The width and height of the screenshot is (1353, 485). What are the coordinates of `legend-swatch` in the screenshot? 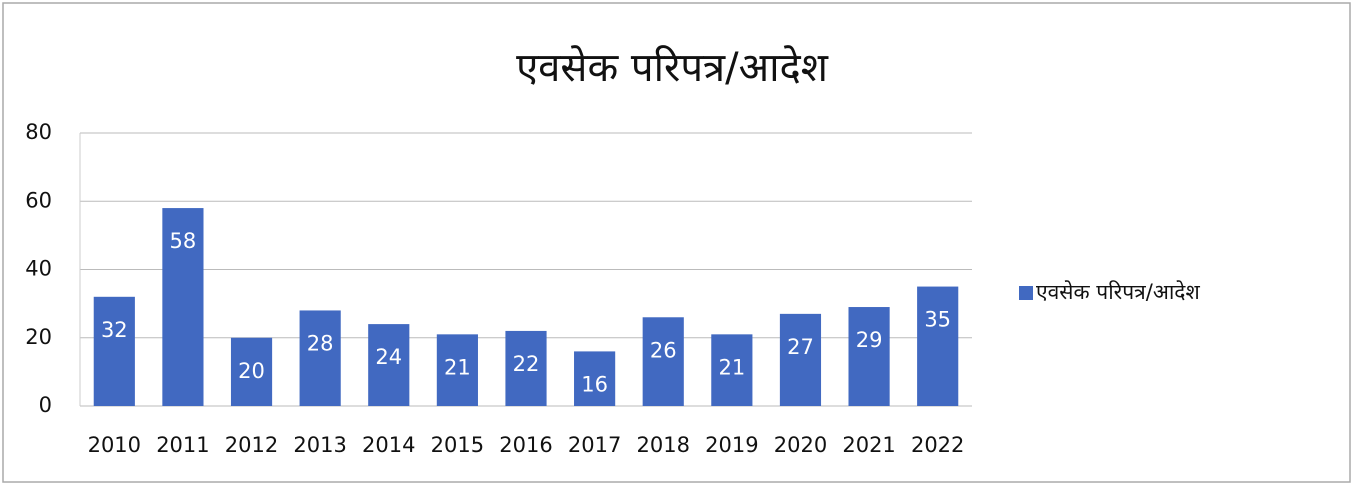 It's located at (1026, 293).